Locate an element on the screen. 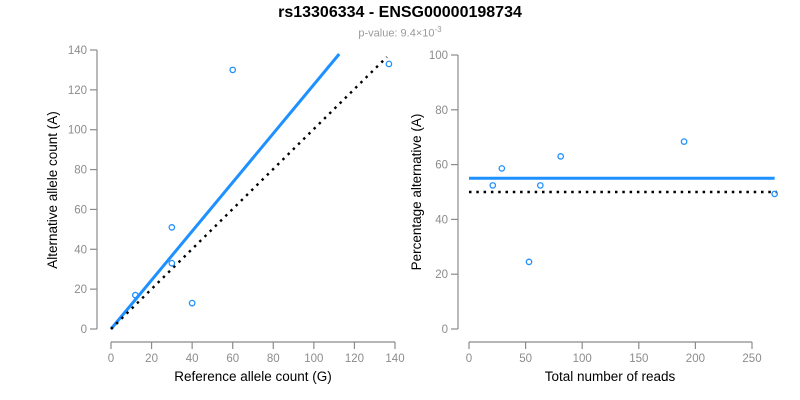 The width and height of the screenshot is (800, 400). x-tick-label: 50 is located at coordinates (525, 359).